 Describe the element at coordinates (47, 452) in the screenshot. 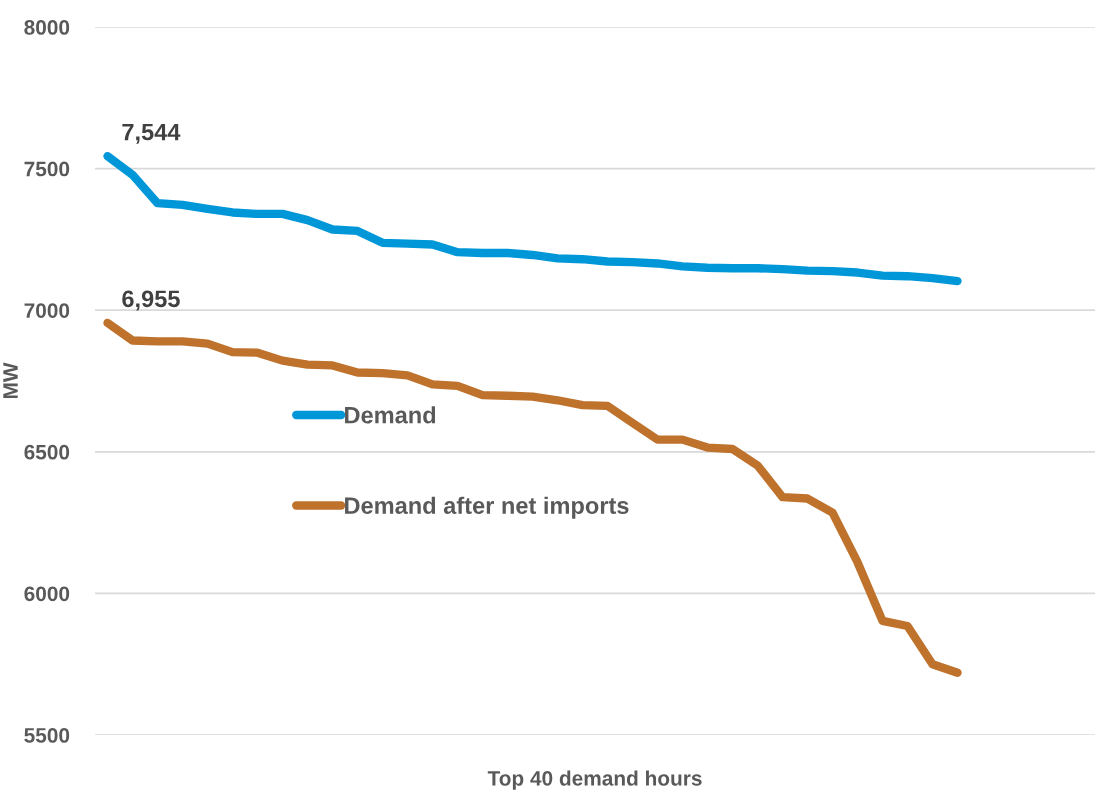

I see `y-tick-label: 6500` at that location.